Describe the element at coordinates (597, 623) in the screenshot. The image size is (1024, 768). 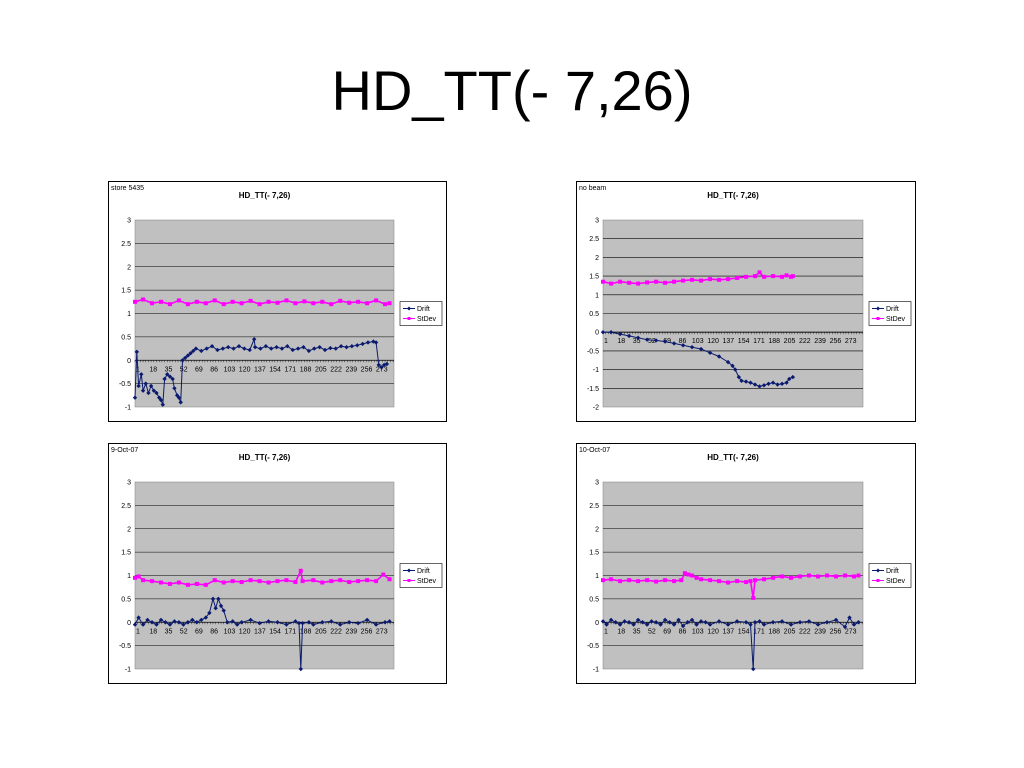
I see `y-tick-label: 0` at that location.